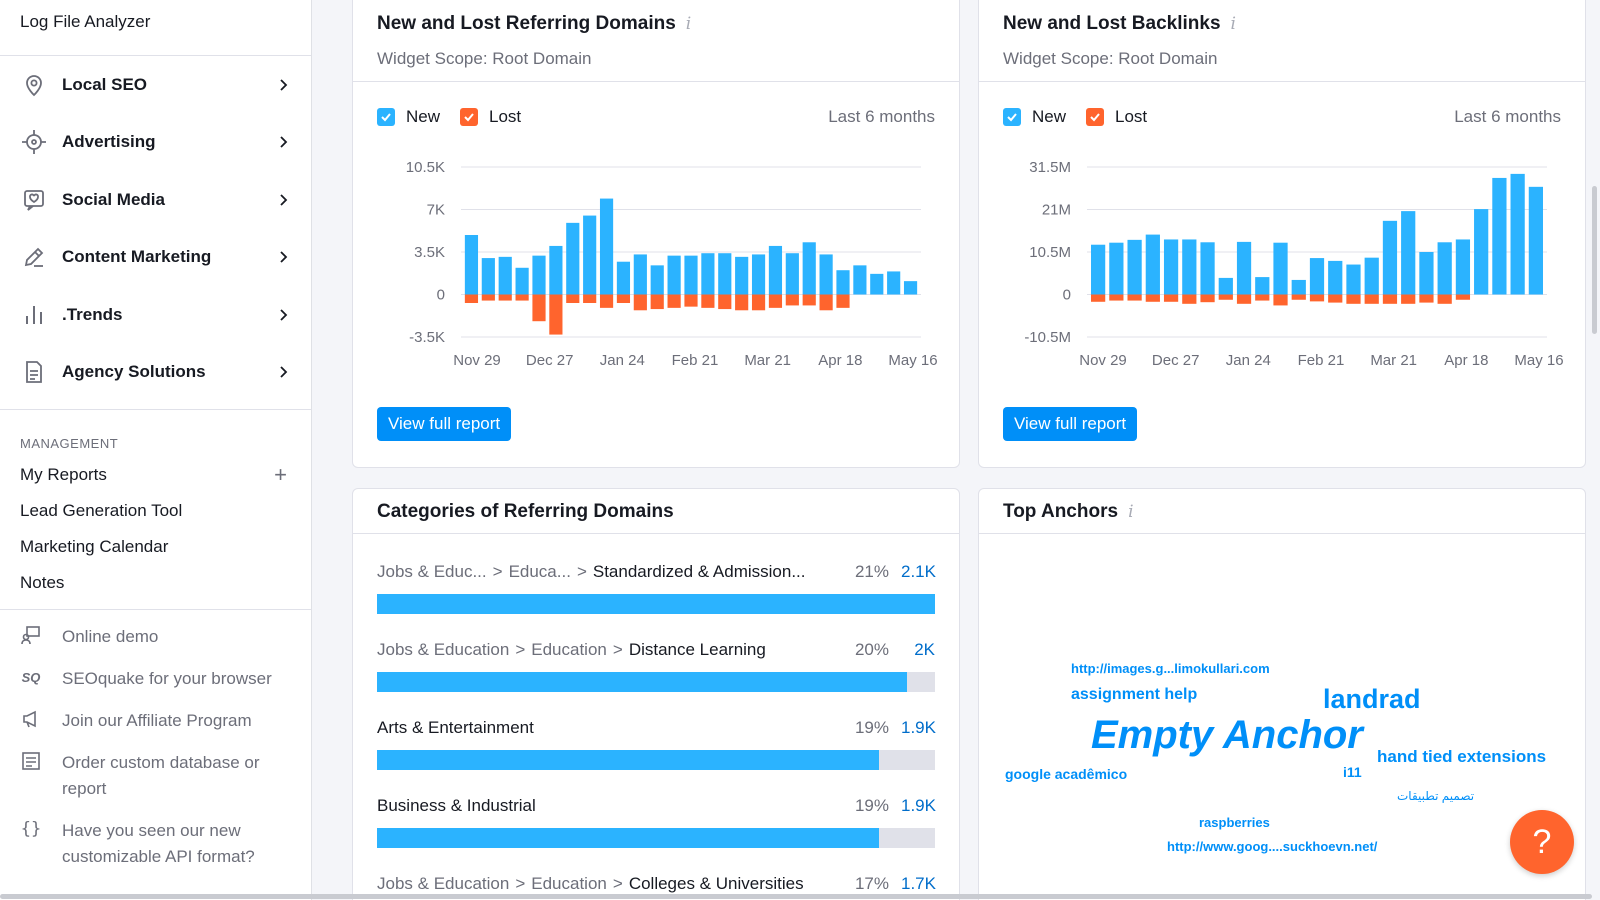  What do you see at coordinates (871, 649) in the screenshot?
I see `category-percent: 20%` at bounding box center [871, 649].